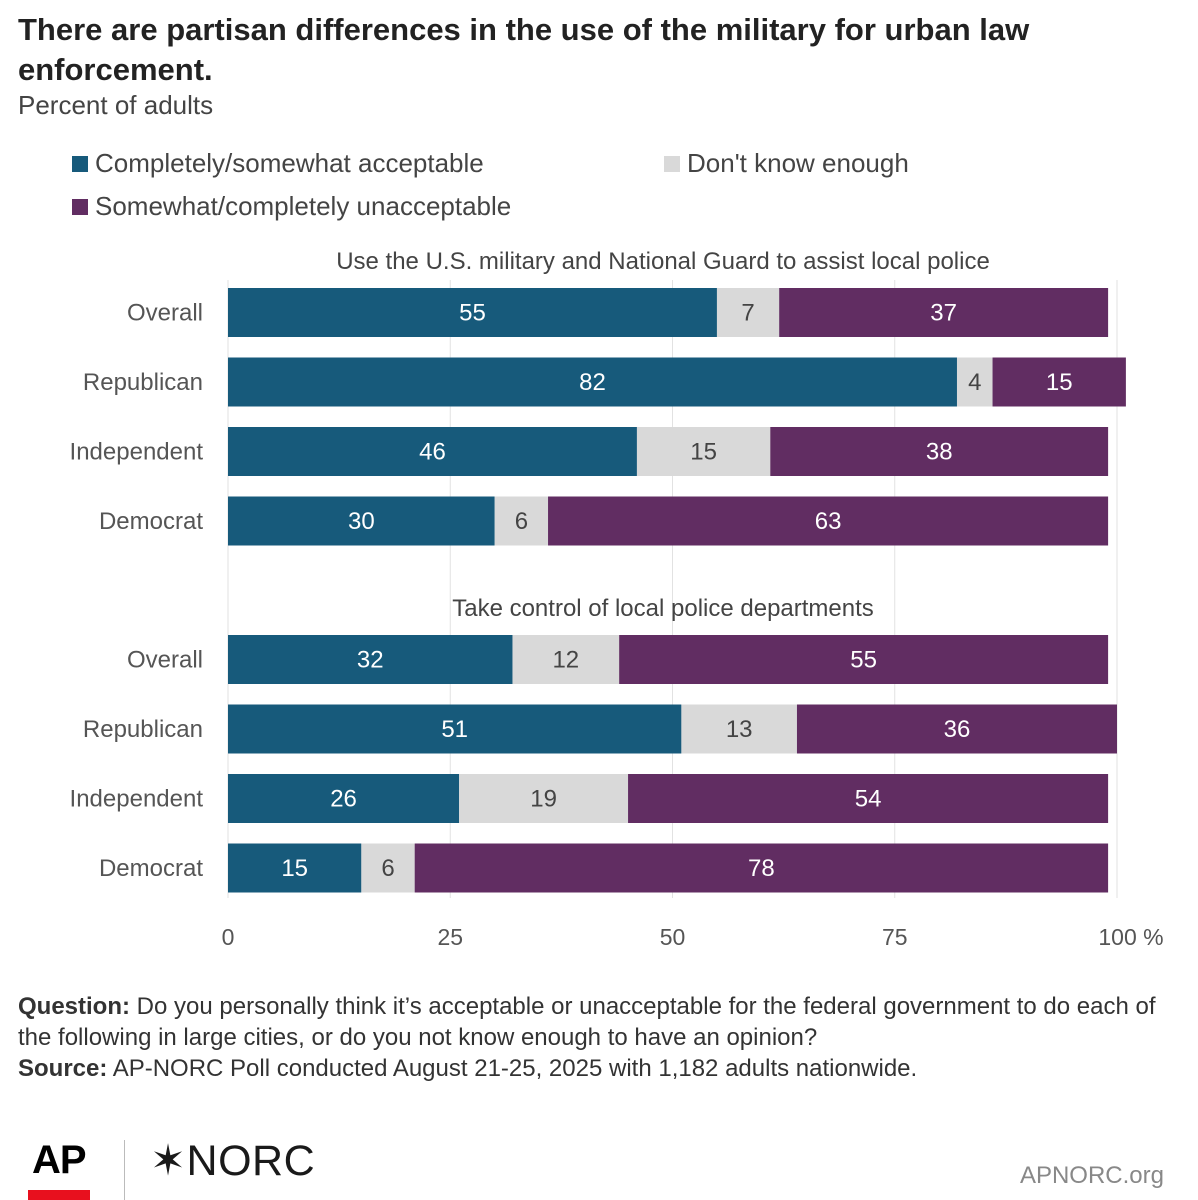 This screenshot has height=1200, width=1198. I want to click on legend-swatch-unacceptable, so click(80, 206).